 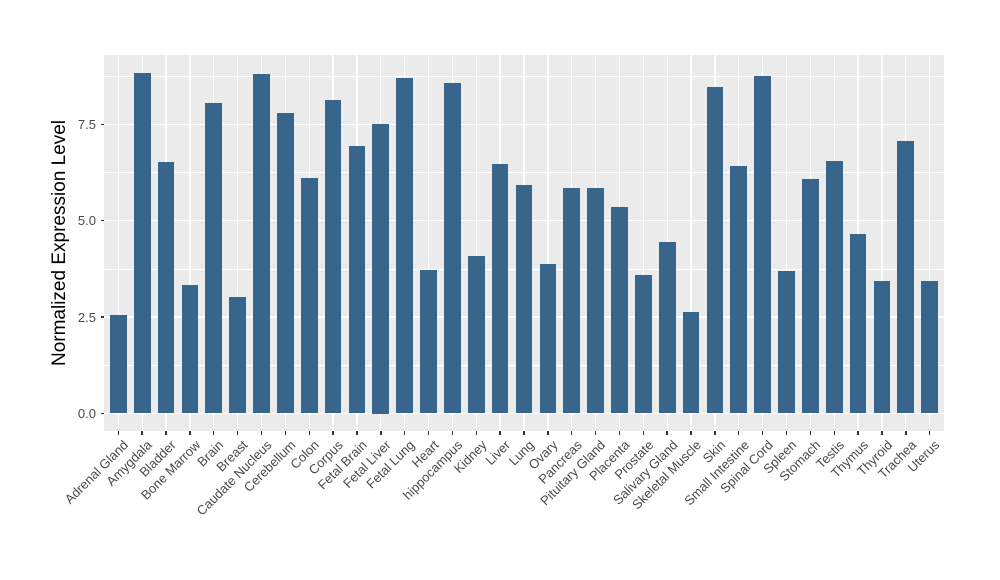 What do you see at coordinates (498, 452) in the screenshot?
I see `x-tick-label: Liver` at bounding box center [498, 452].